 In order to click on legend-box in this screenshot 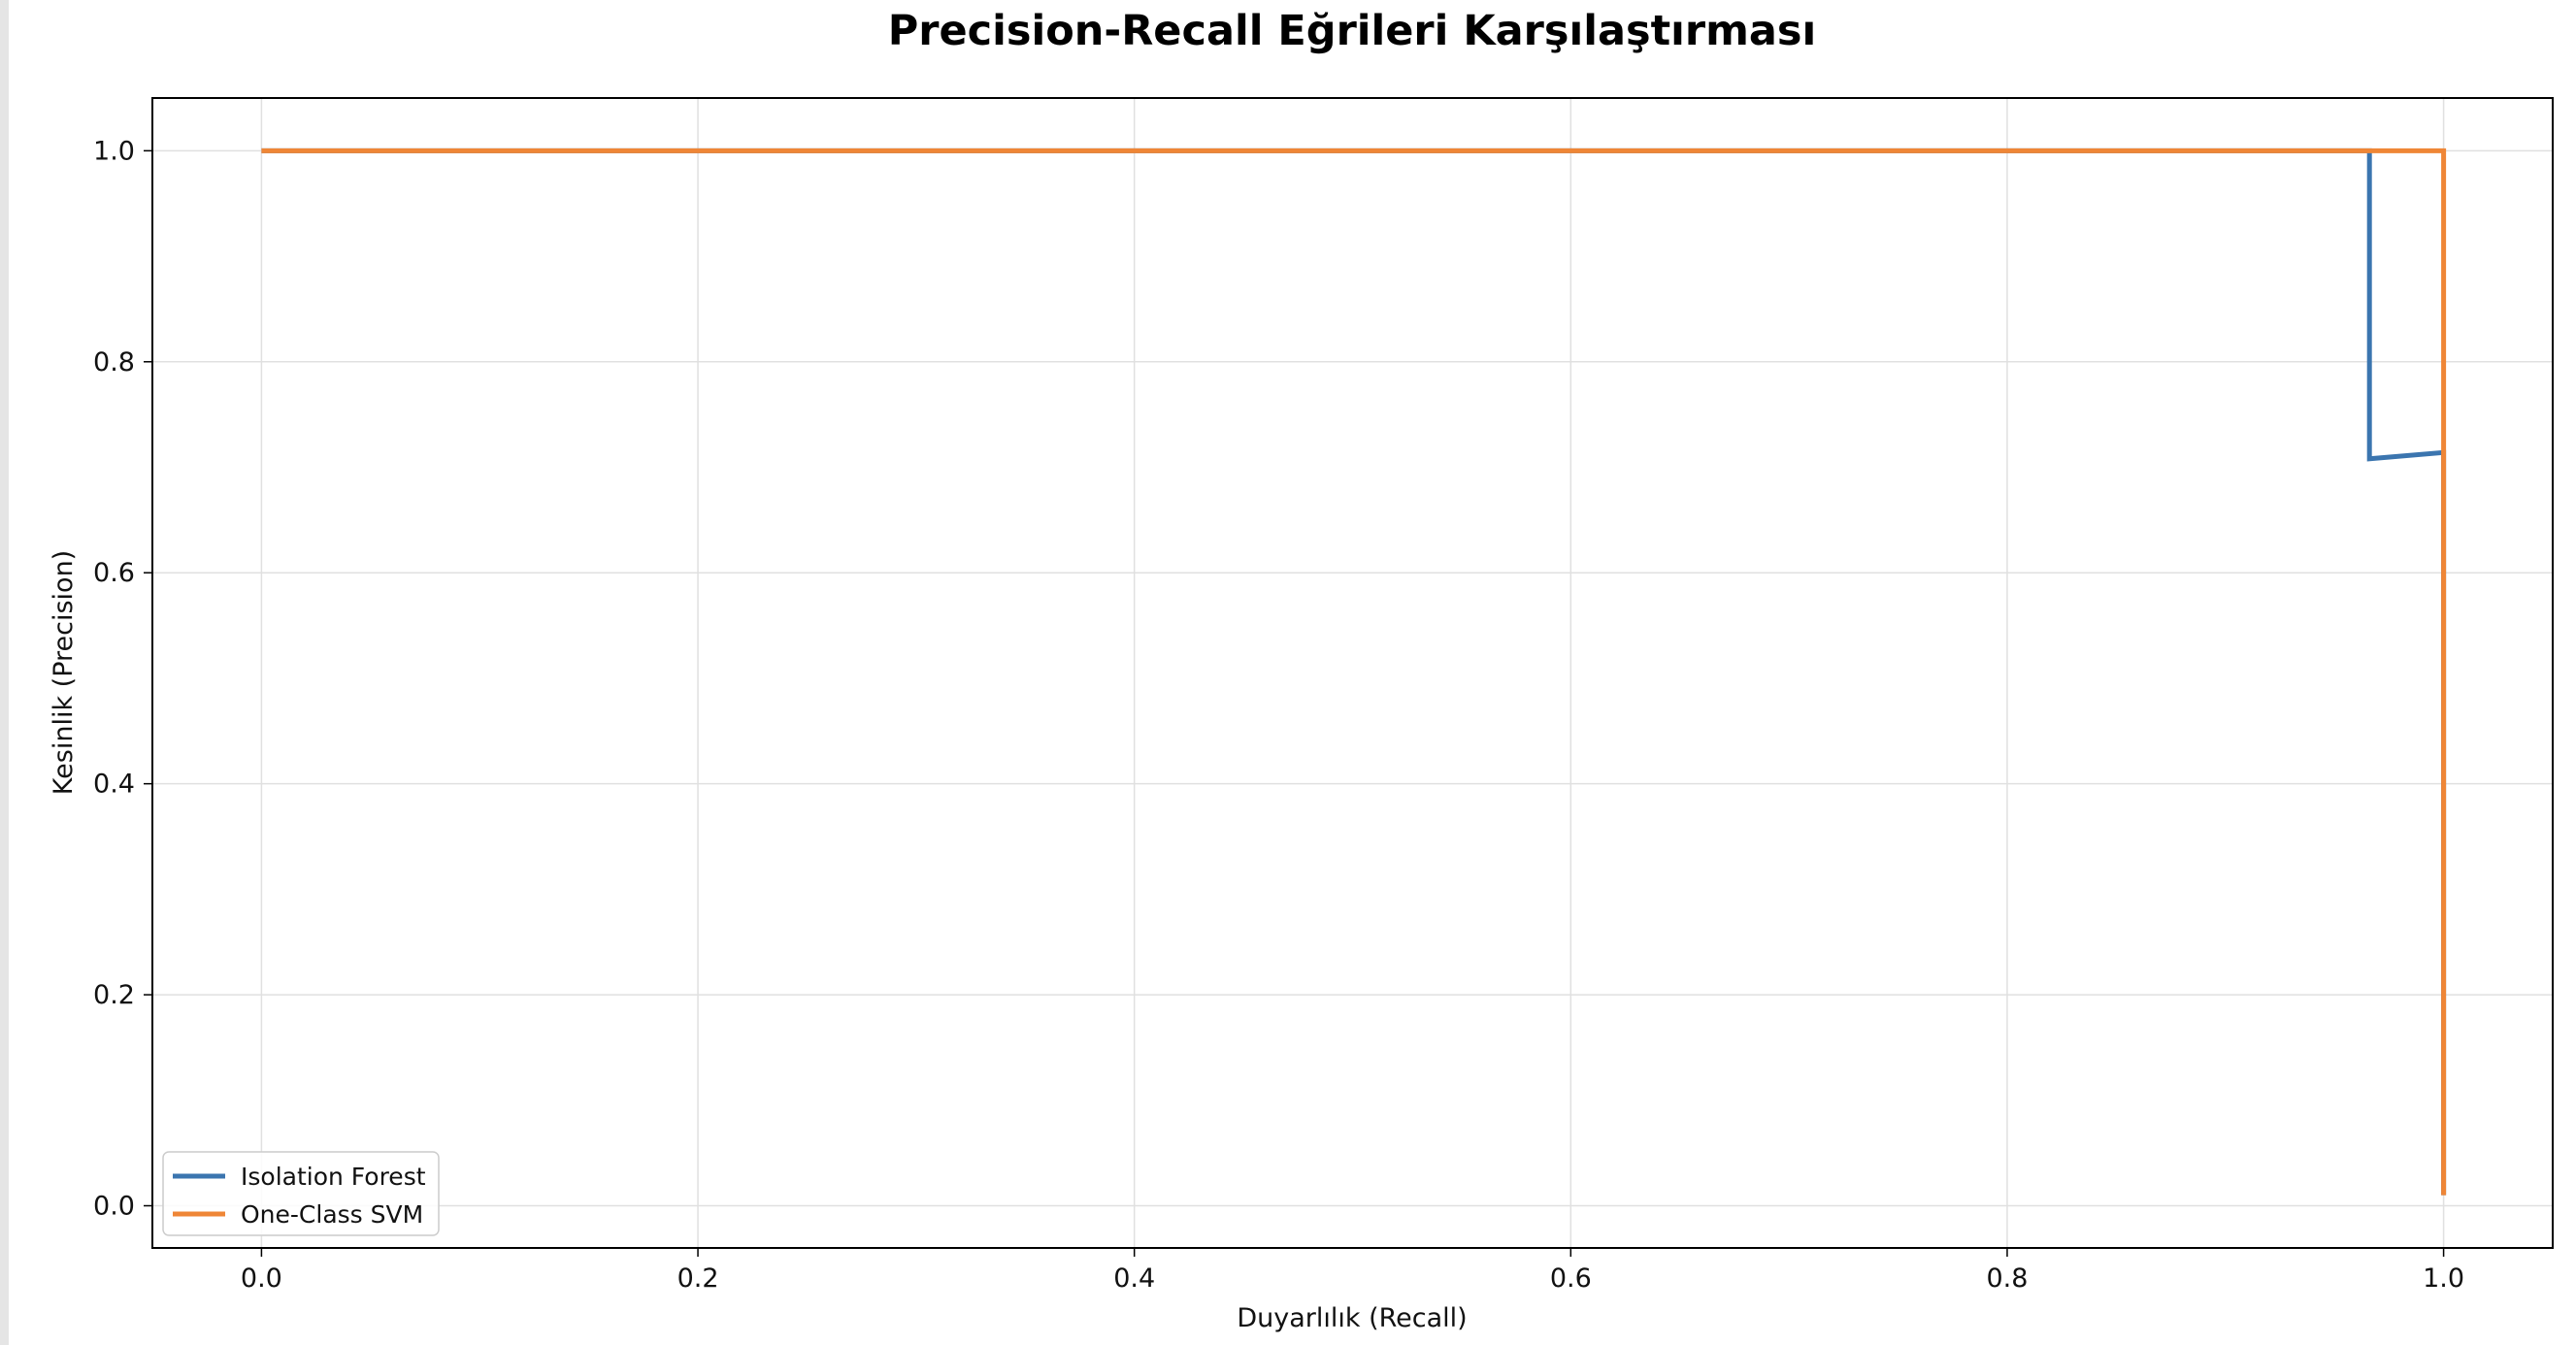, I will do `click(301, 1193)`.